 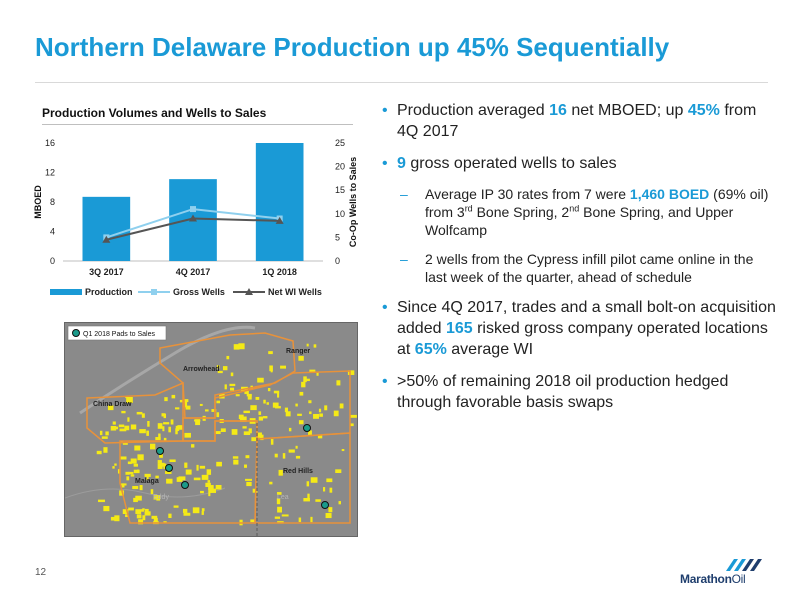 I want to click on bullet-wells: 9 gross operated wells to sales, so click(x=579, y=163).